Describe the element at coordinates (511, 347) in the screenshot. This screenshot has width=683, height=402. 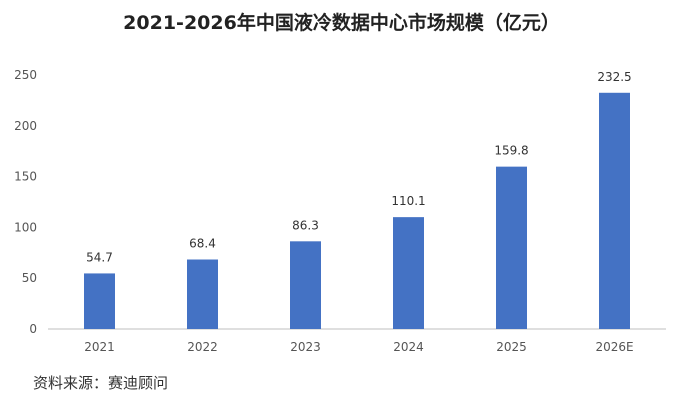
I see `x-tick-label: 2025` at that location.